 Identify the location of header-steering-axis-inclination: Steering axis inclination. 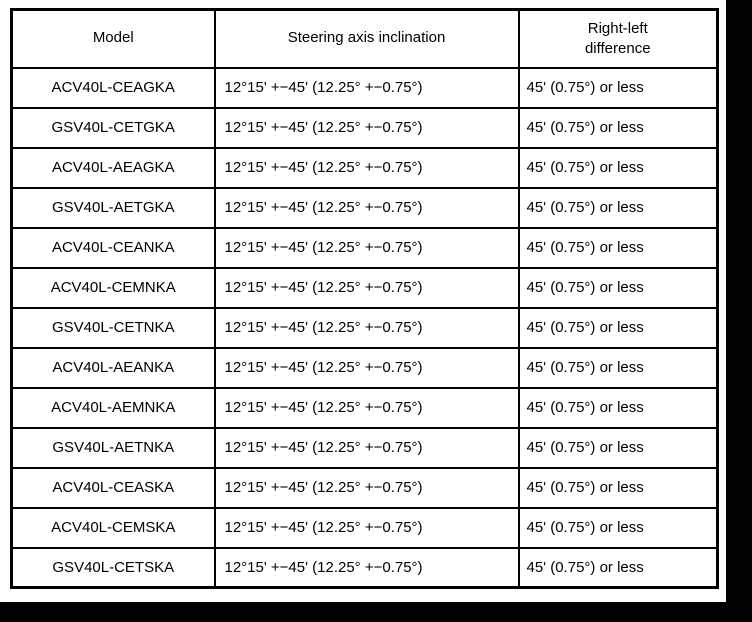
(366, 38).